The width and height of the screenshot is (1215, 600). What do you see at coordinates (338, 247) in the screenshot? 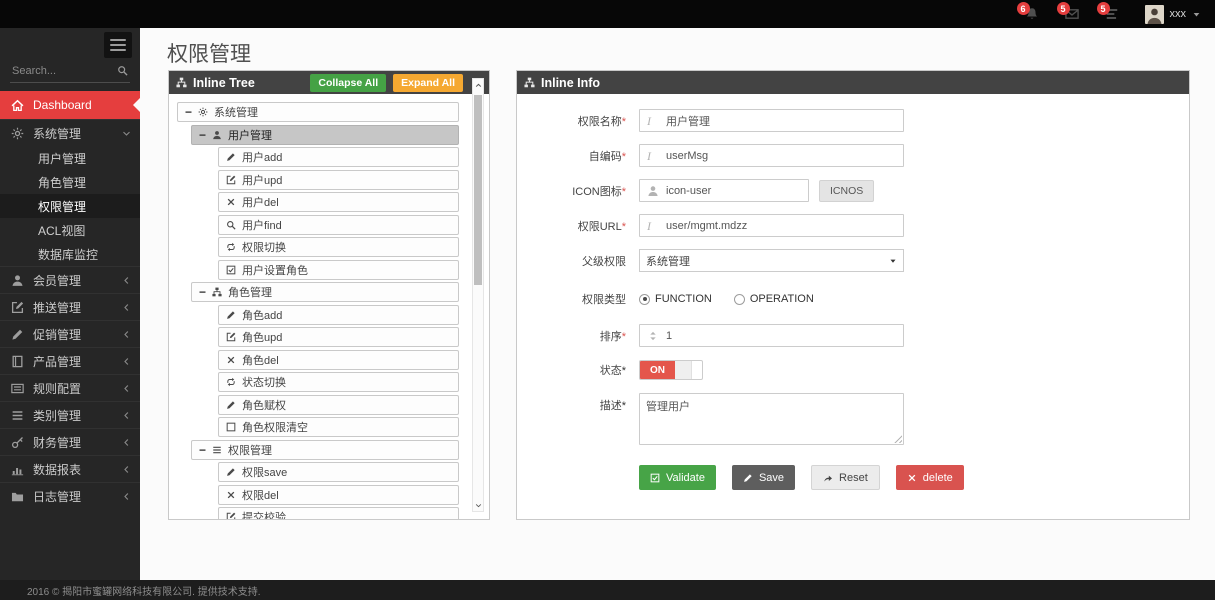
I see `tree-row: 权限切换` at bounding box center [338, 247].